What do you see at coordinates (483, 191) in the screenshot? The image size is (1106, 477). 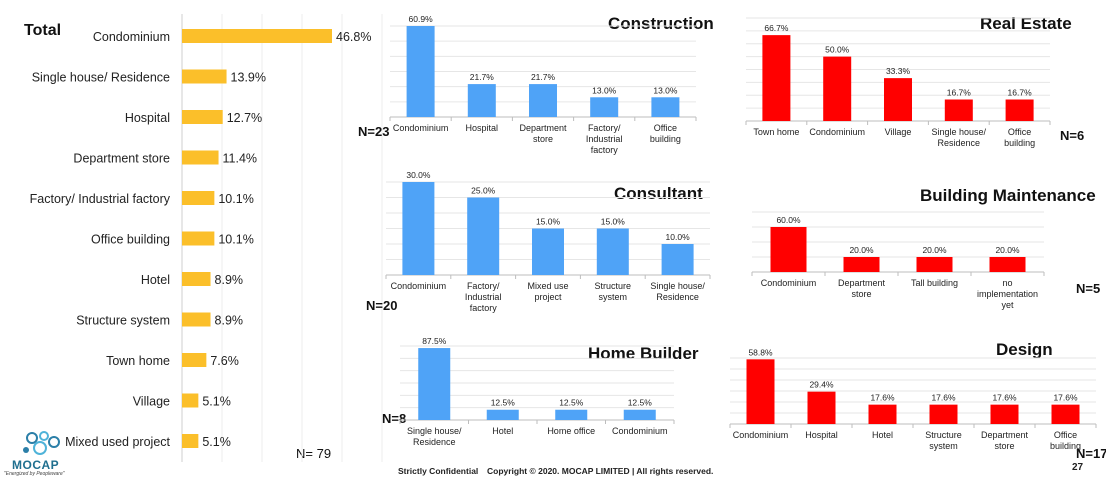 I see `consultant-value-label: 25.0%` at bounding box center [483, 191].